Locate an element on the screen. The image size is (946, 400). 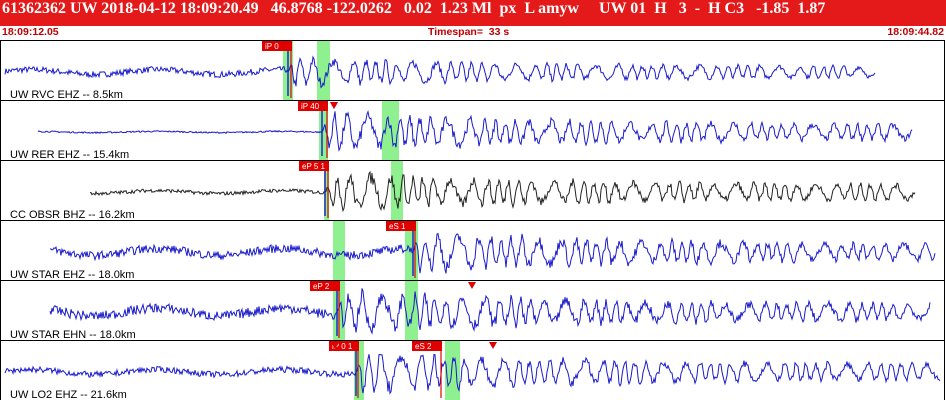
channel-label: UW RER EHZ -- 15.4km is located at coordinates (69, 155).